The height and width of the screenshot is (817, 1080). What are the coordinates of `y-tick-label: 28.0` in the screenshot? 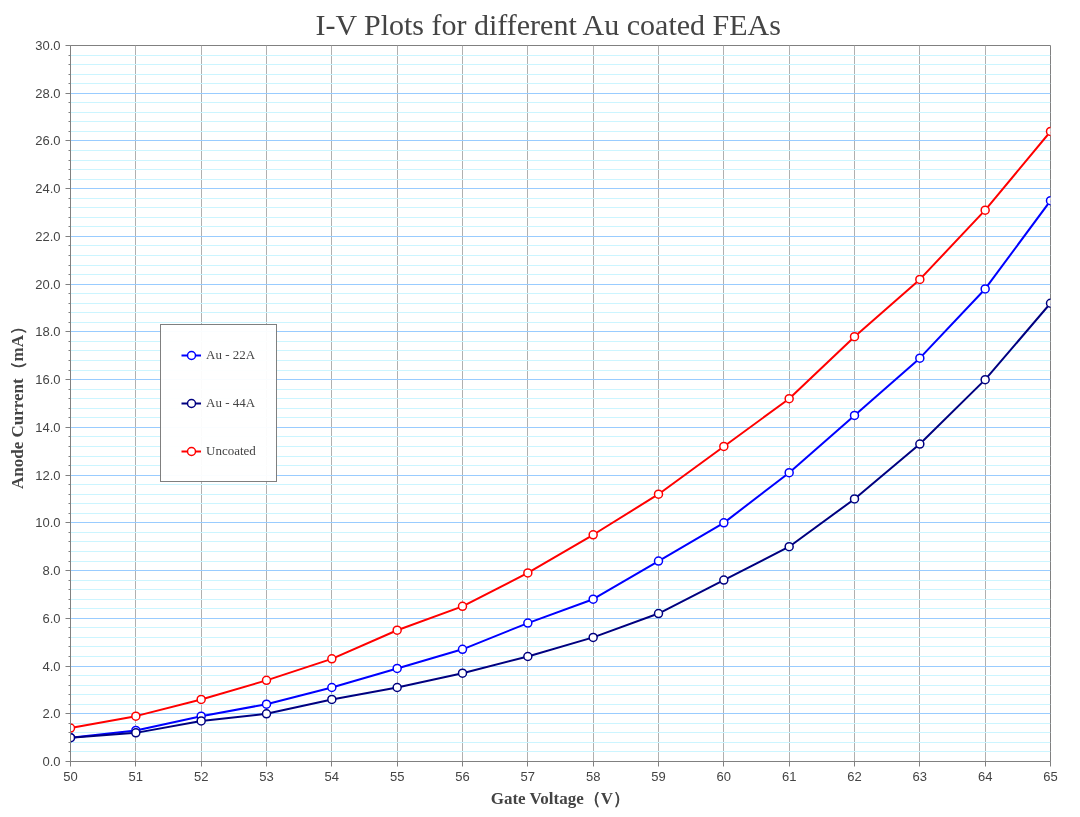 It's located at (48, 93).